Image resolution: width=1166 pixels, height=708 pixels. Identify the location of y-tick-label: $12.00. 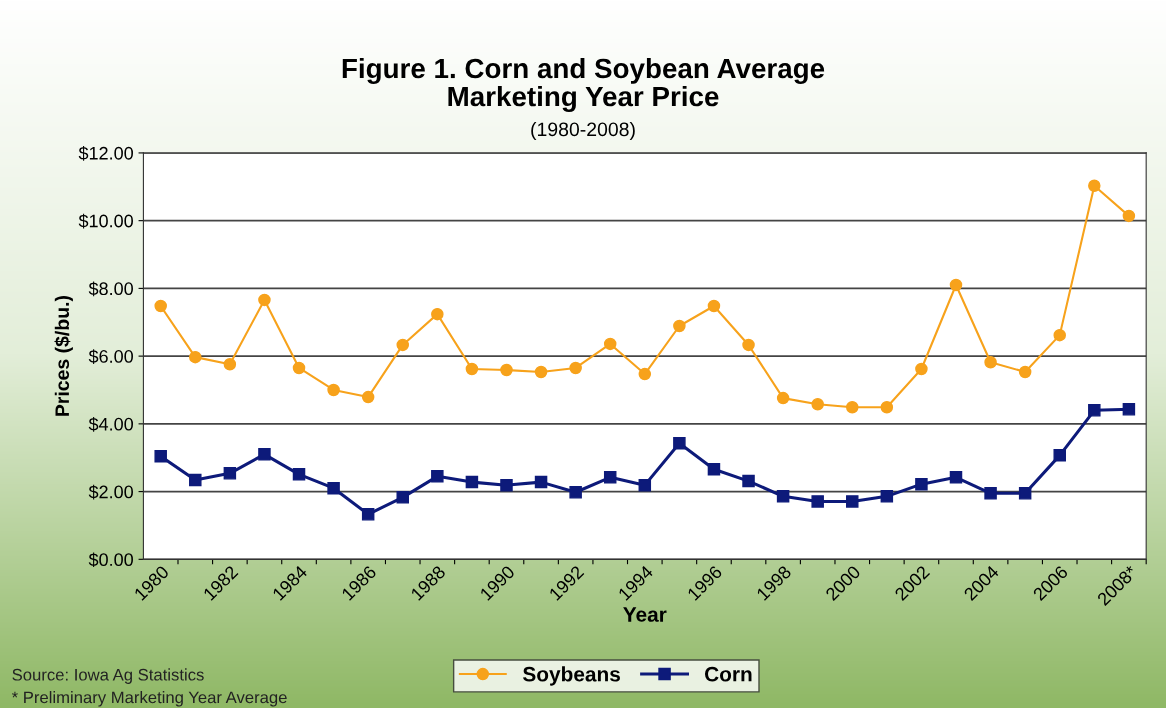
(105, 153).